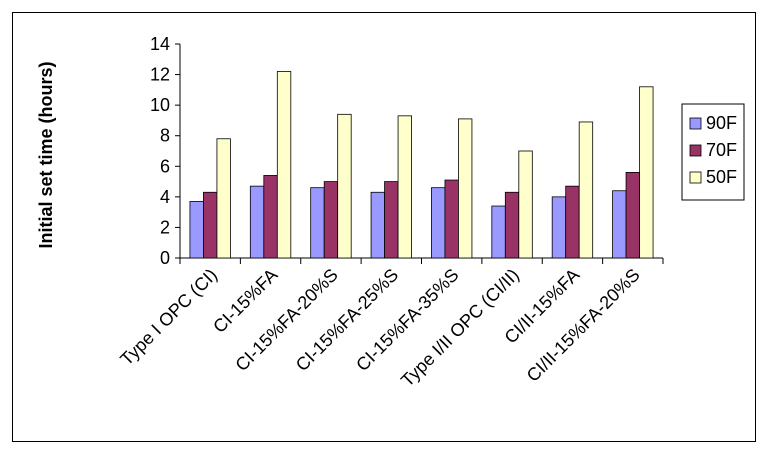 The height and width of the screenshot is (456, 770). Describe the element at coordinates (165, 166) in the screenshot. I see `y-tick-label: 6` at that location.